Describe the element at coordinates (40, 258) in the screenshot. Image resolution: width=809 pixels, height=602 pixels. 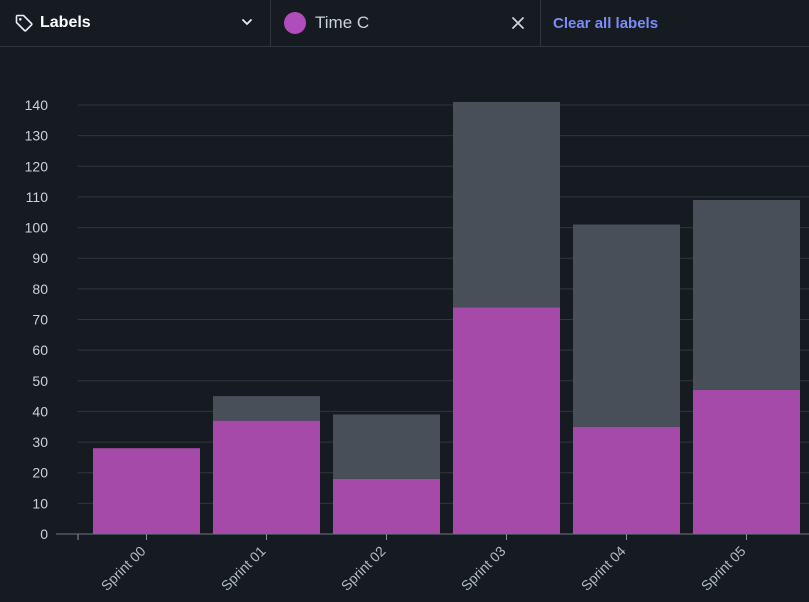
I see `y-tick-label: 90` at that location.